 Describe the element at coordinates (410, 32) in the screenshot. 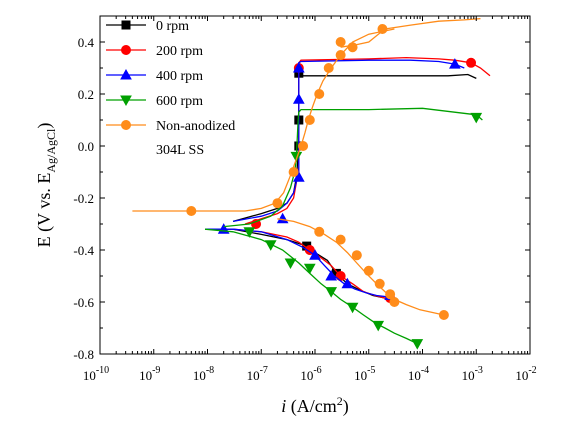

I see `series-branch-line` at that location.